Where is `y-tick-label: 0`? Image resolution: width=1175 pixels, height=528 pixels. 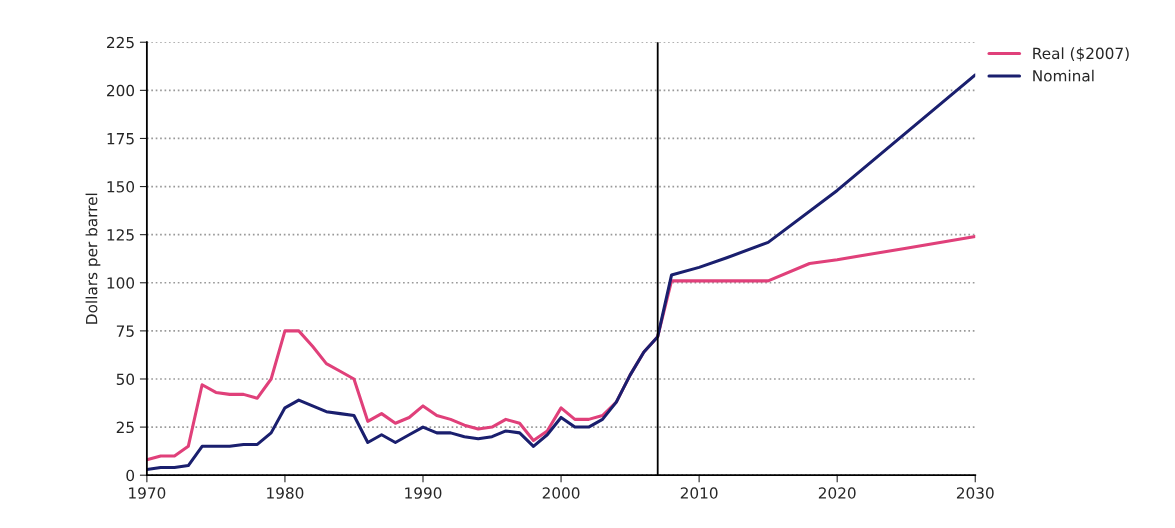 y-tick-label: 0 is located at coordinates (130, 475).